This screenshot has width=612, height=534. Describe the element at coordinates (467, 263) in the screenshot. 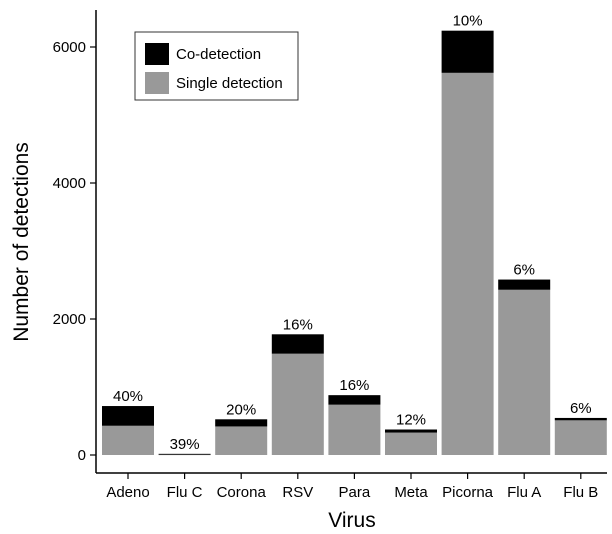

I see `bar-picorna-single-detection` at that location.